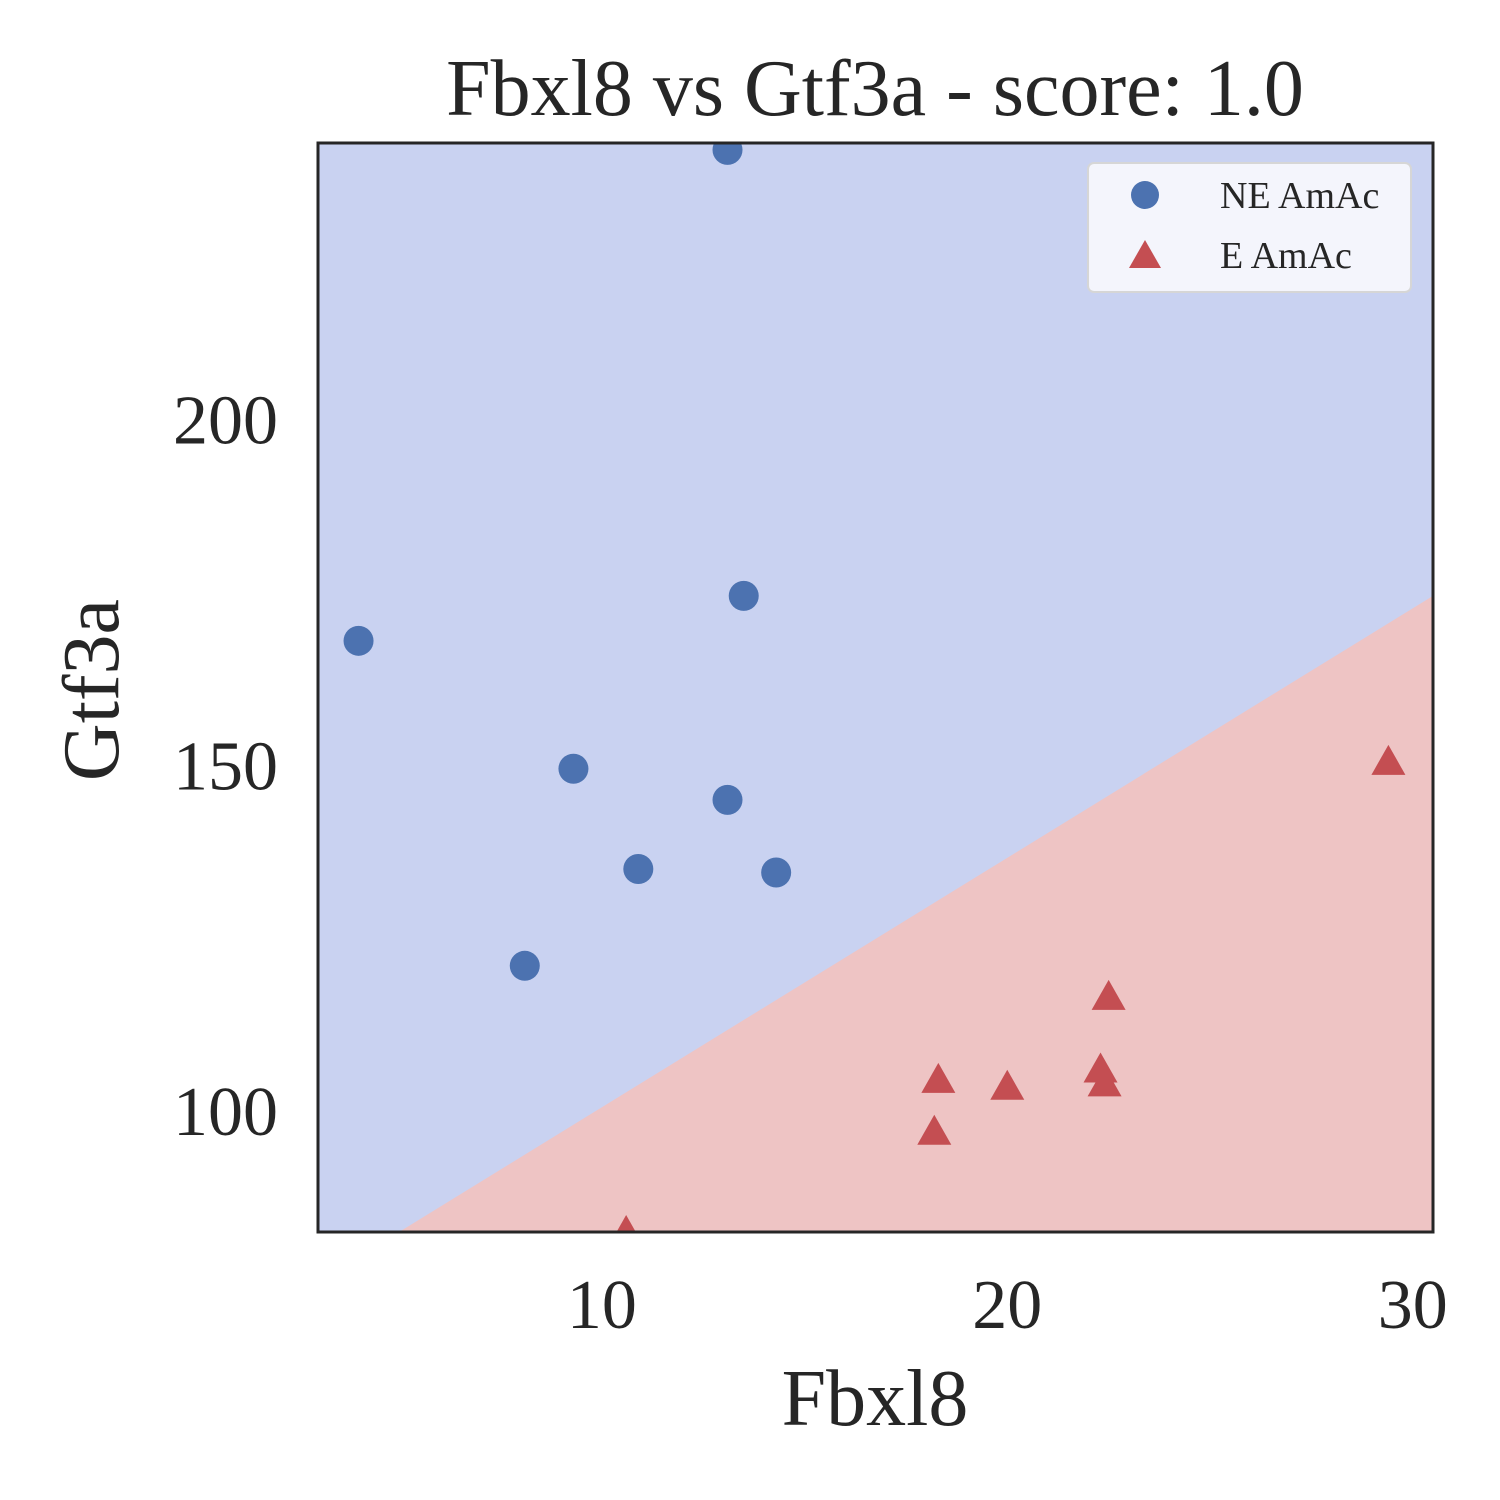  I want to click on y-axis-label: Gtf3a, so click(92, 690).